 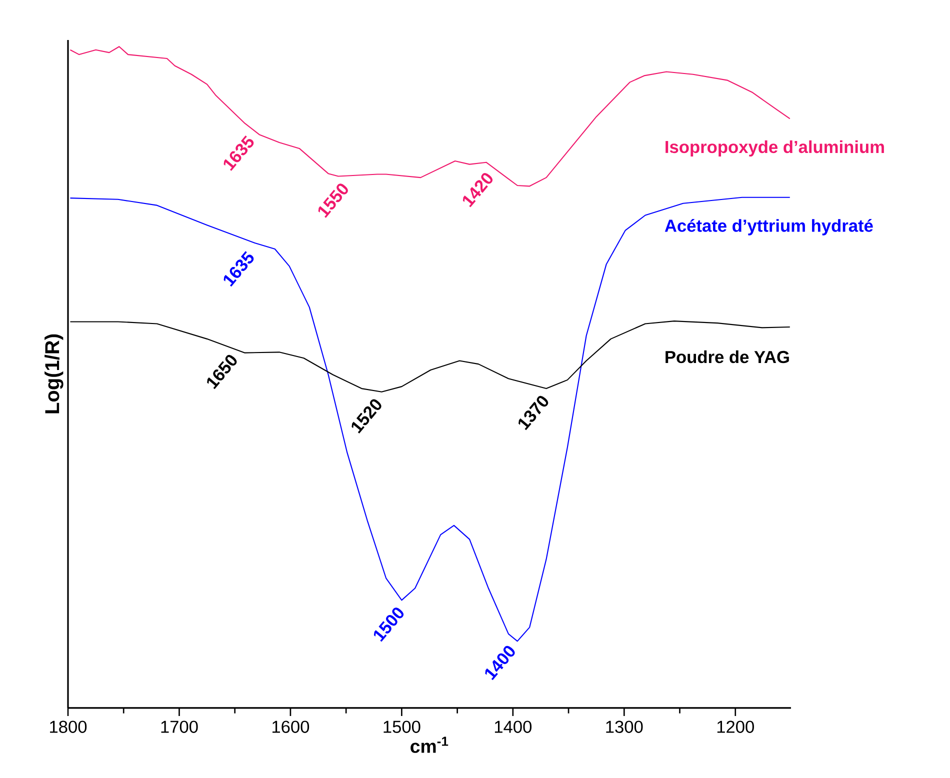 What do you see at coordinates (429, 744) in the screenshot?
I see `x-axis-title: cm$^{-1}$` at bounding box center [429, 744].